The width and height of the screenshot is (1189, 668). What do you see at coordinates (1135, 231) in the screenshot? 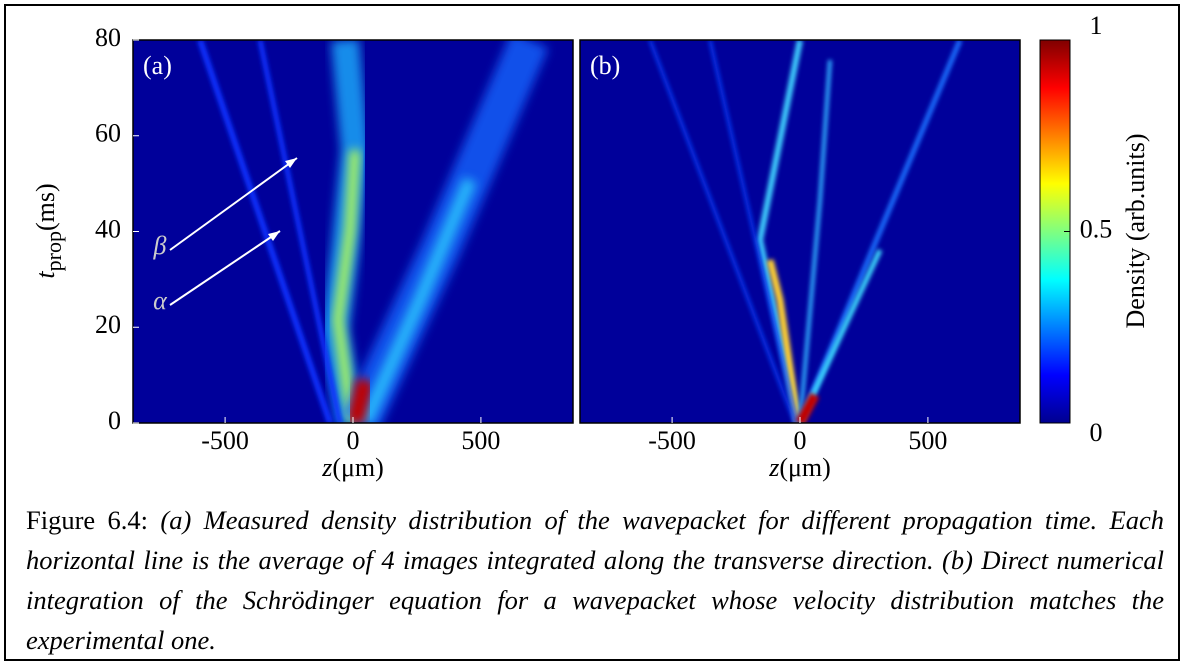
I see `colorbar-label: Density (arb.units)` at bounding box center [1135, 231].